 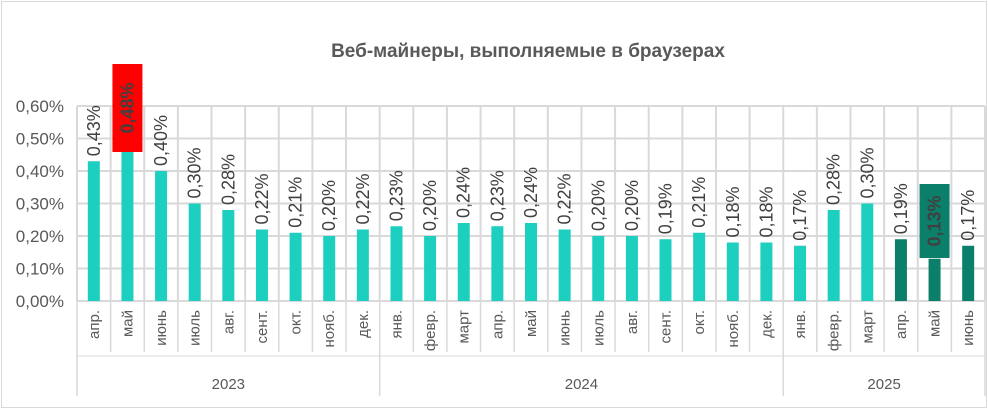 I want to click on max-label-box, so click(x=127, y=108).